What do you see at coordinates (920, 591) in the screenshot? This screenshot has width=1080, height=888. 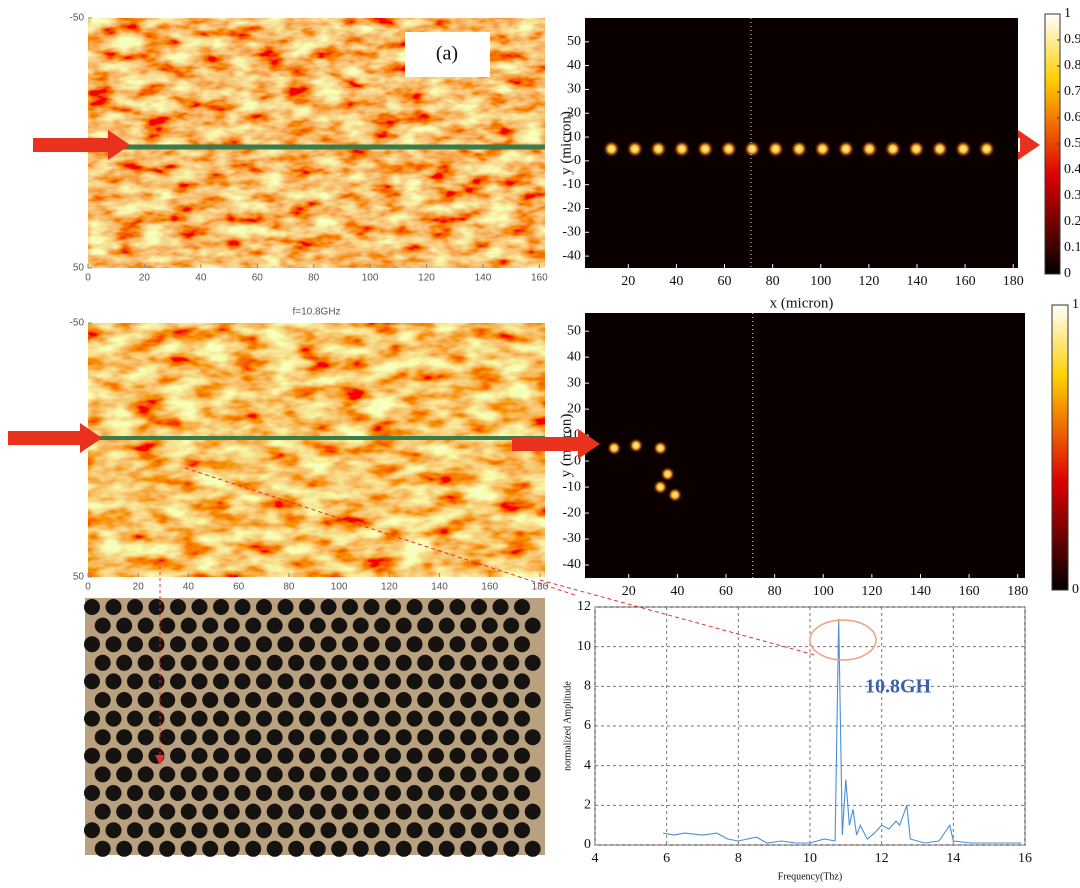 I see `x-tick-label: 140` at bounding box center [920, 591].